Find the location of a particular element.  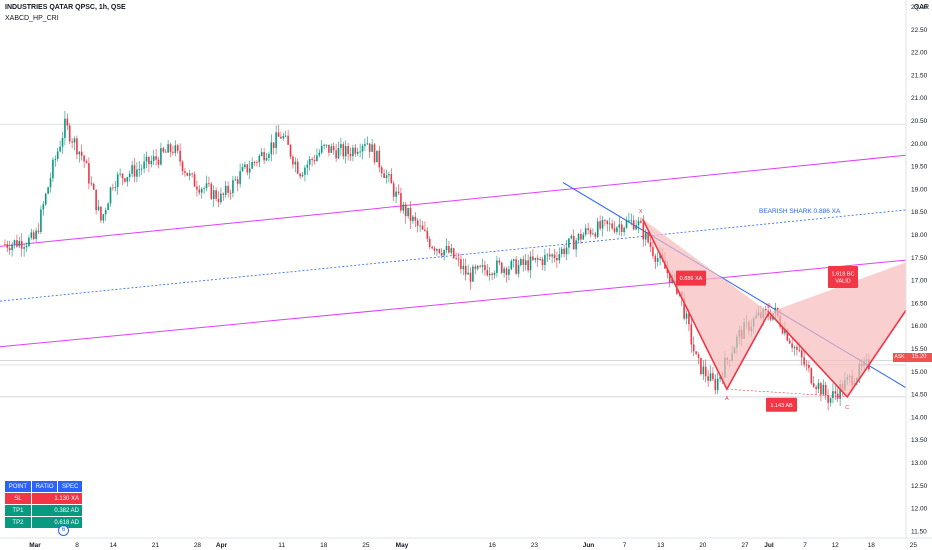

x-tick-label: 13 is located at coordinates (661, 545).